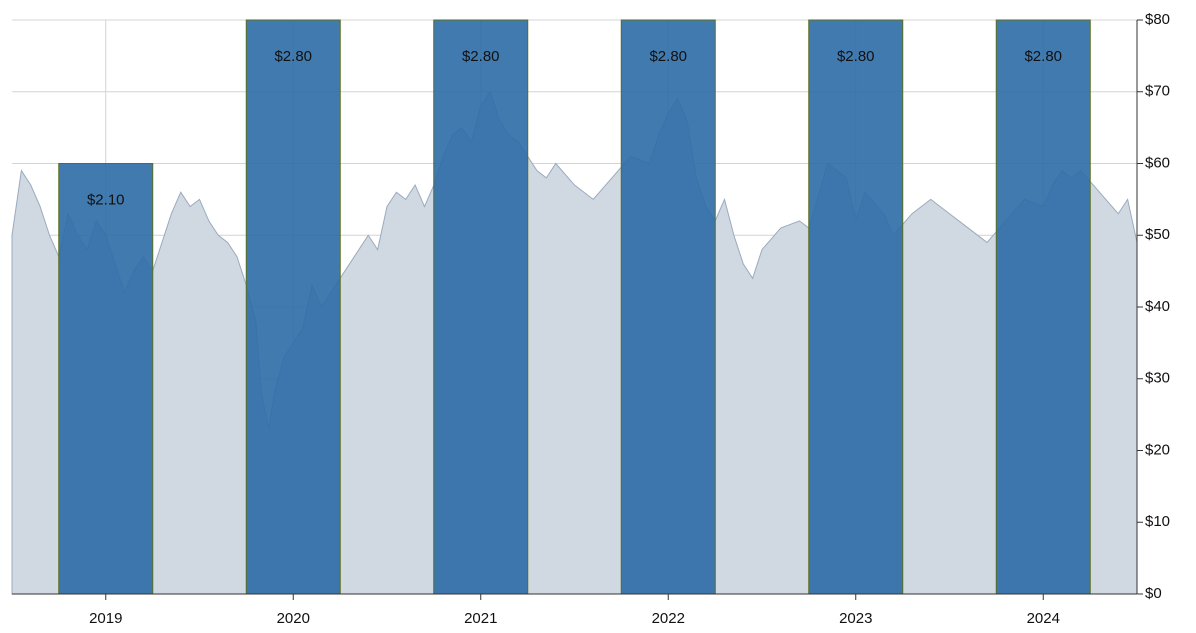 The width and height of the screenshot is (1196, 633). Describe the element at coordinates (106, 199) in the screenshot. I see `bar-label: $2.10` at that location.